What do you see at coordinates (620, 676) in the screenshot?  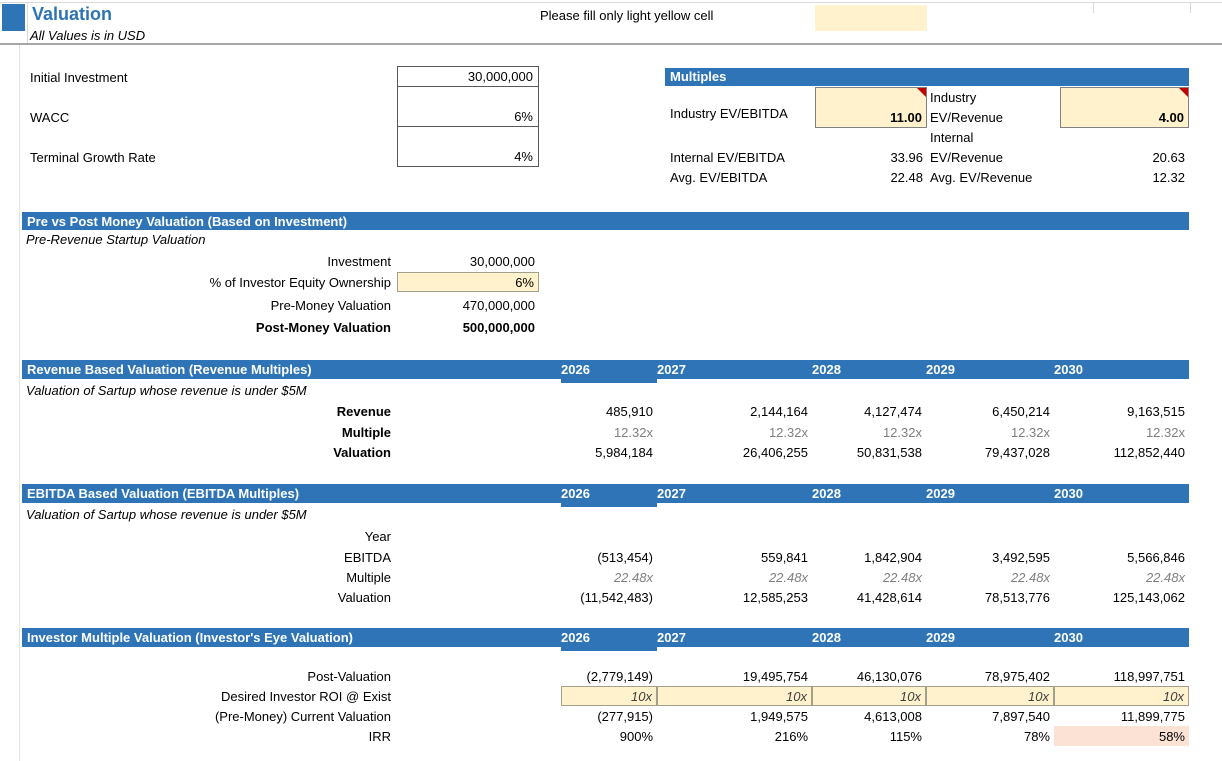 I see `cell-value: (2,779,149)` at bounding box center [620, 676].